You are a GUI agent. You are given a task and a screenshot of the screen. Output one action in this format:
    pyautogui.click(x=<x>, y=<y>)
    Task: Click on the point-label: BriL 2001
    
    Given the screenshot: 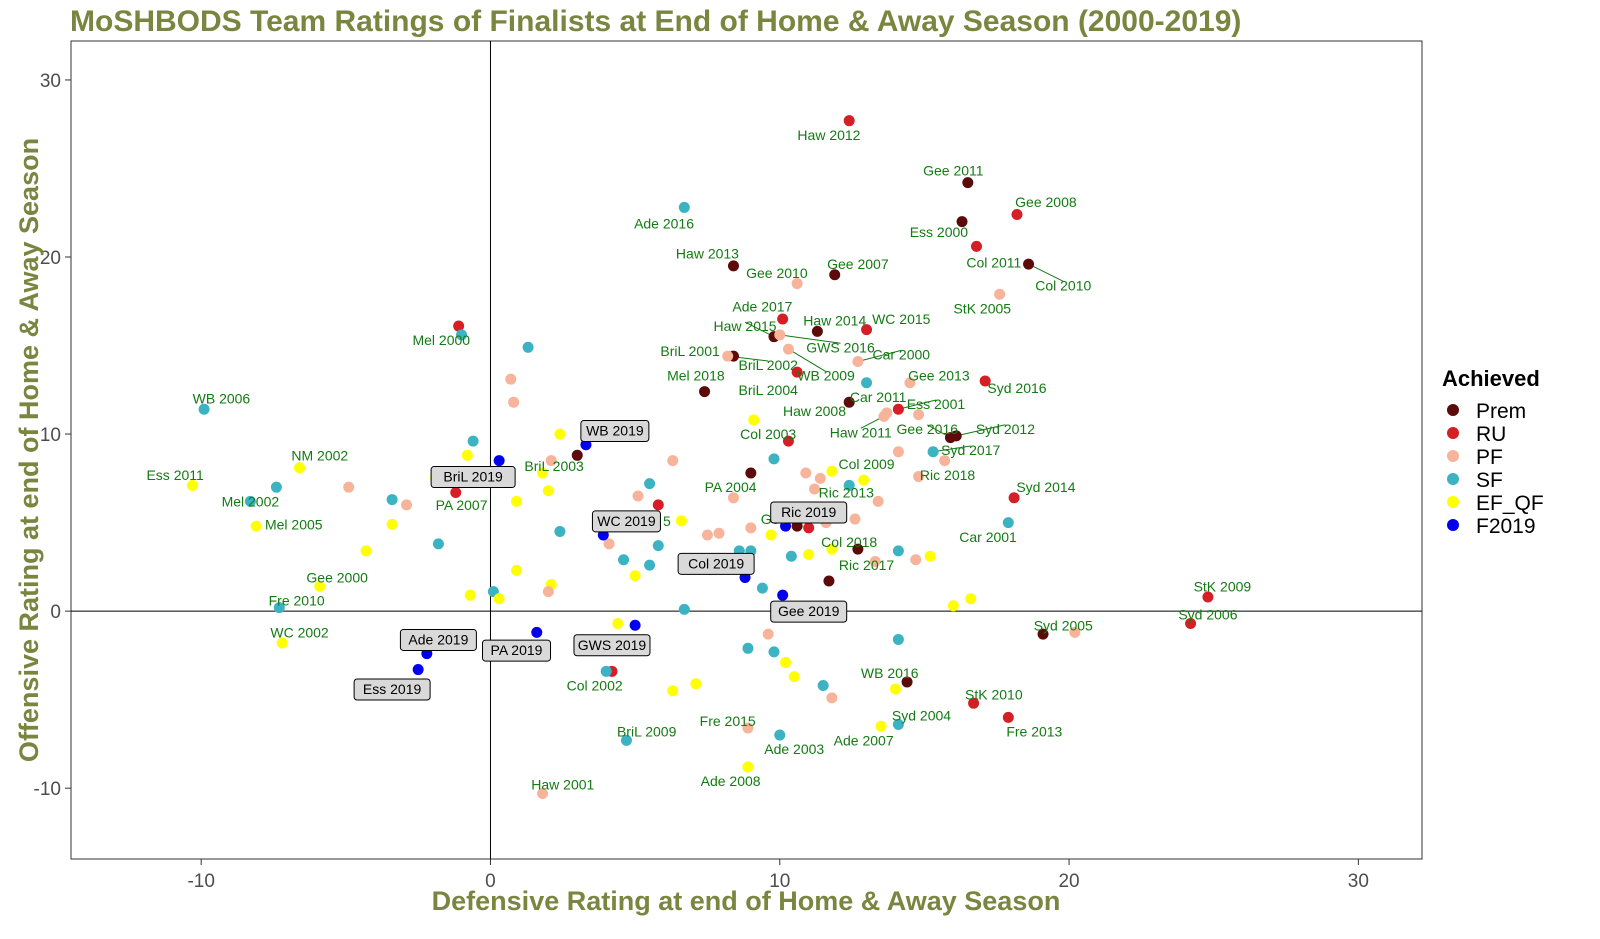 What is the action you would take?
    pyautogui.click(x=690, y=351)
    